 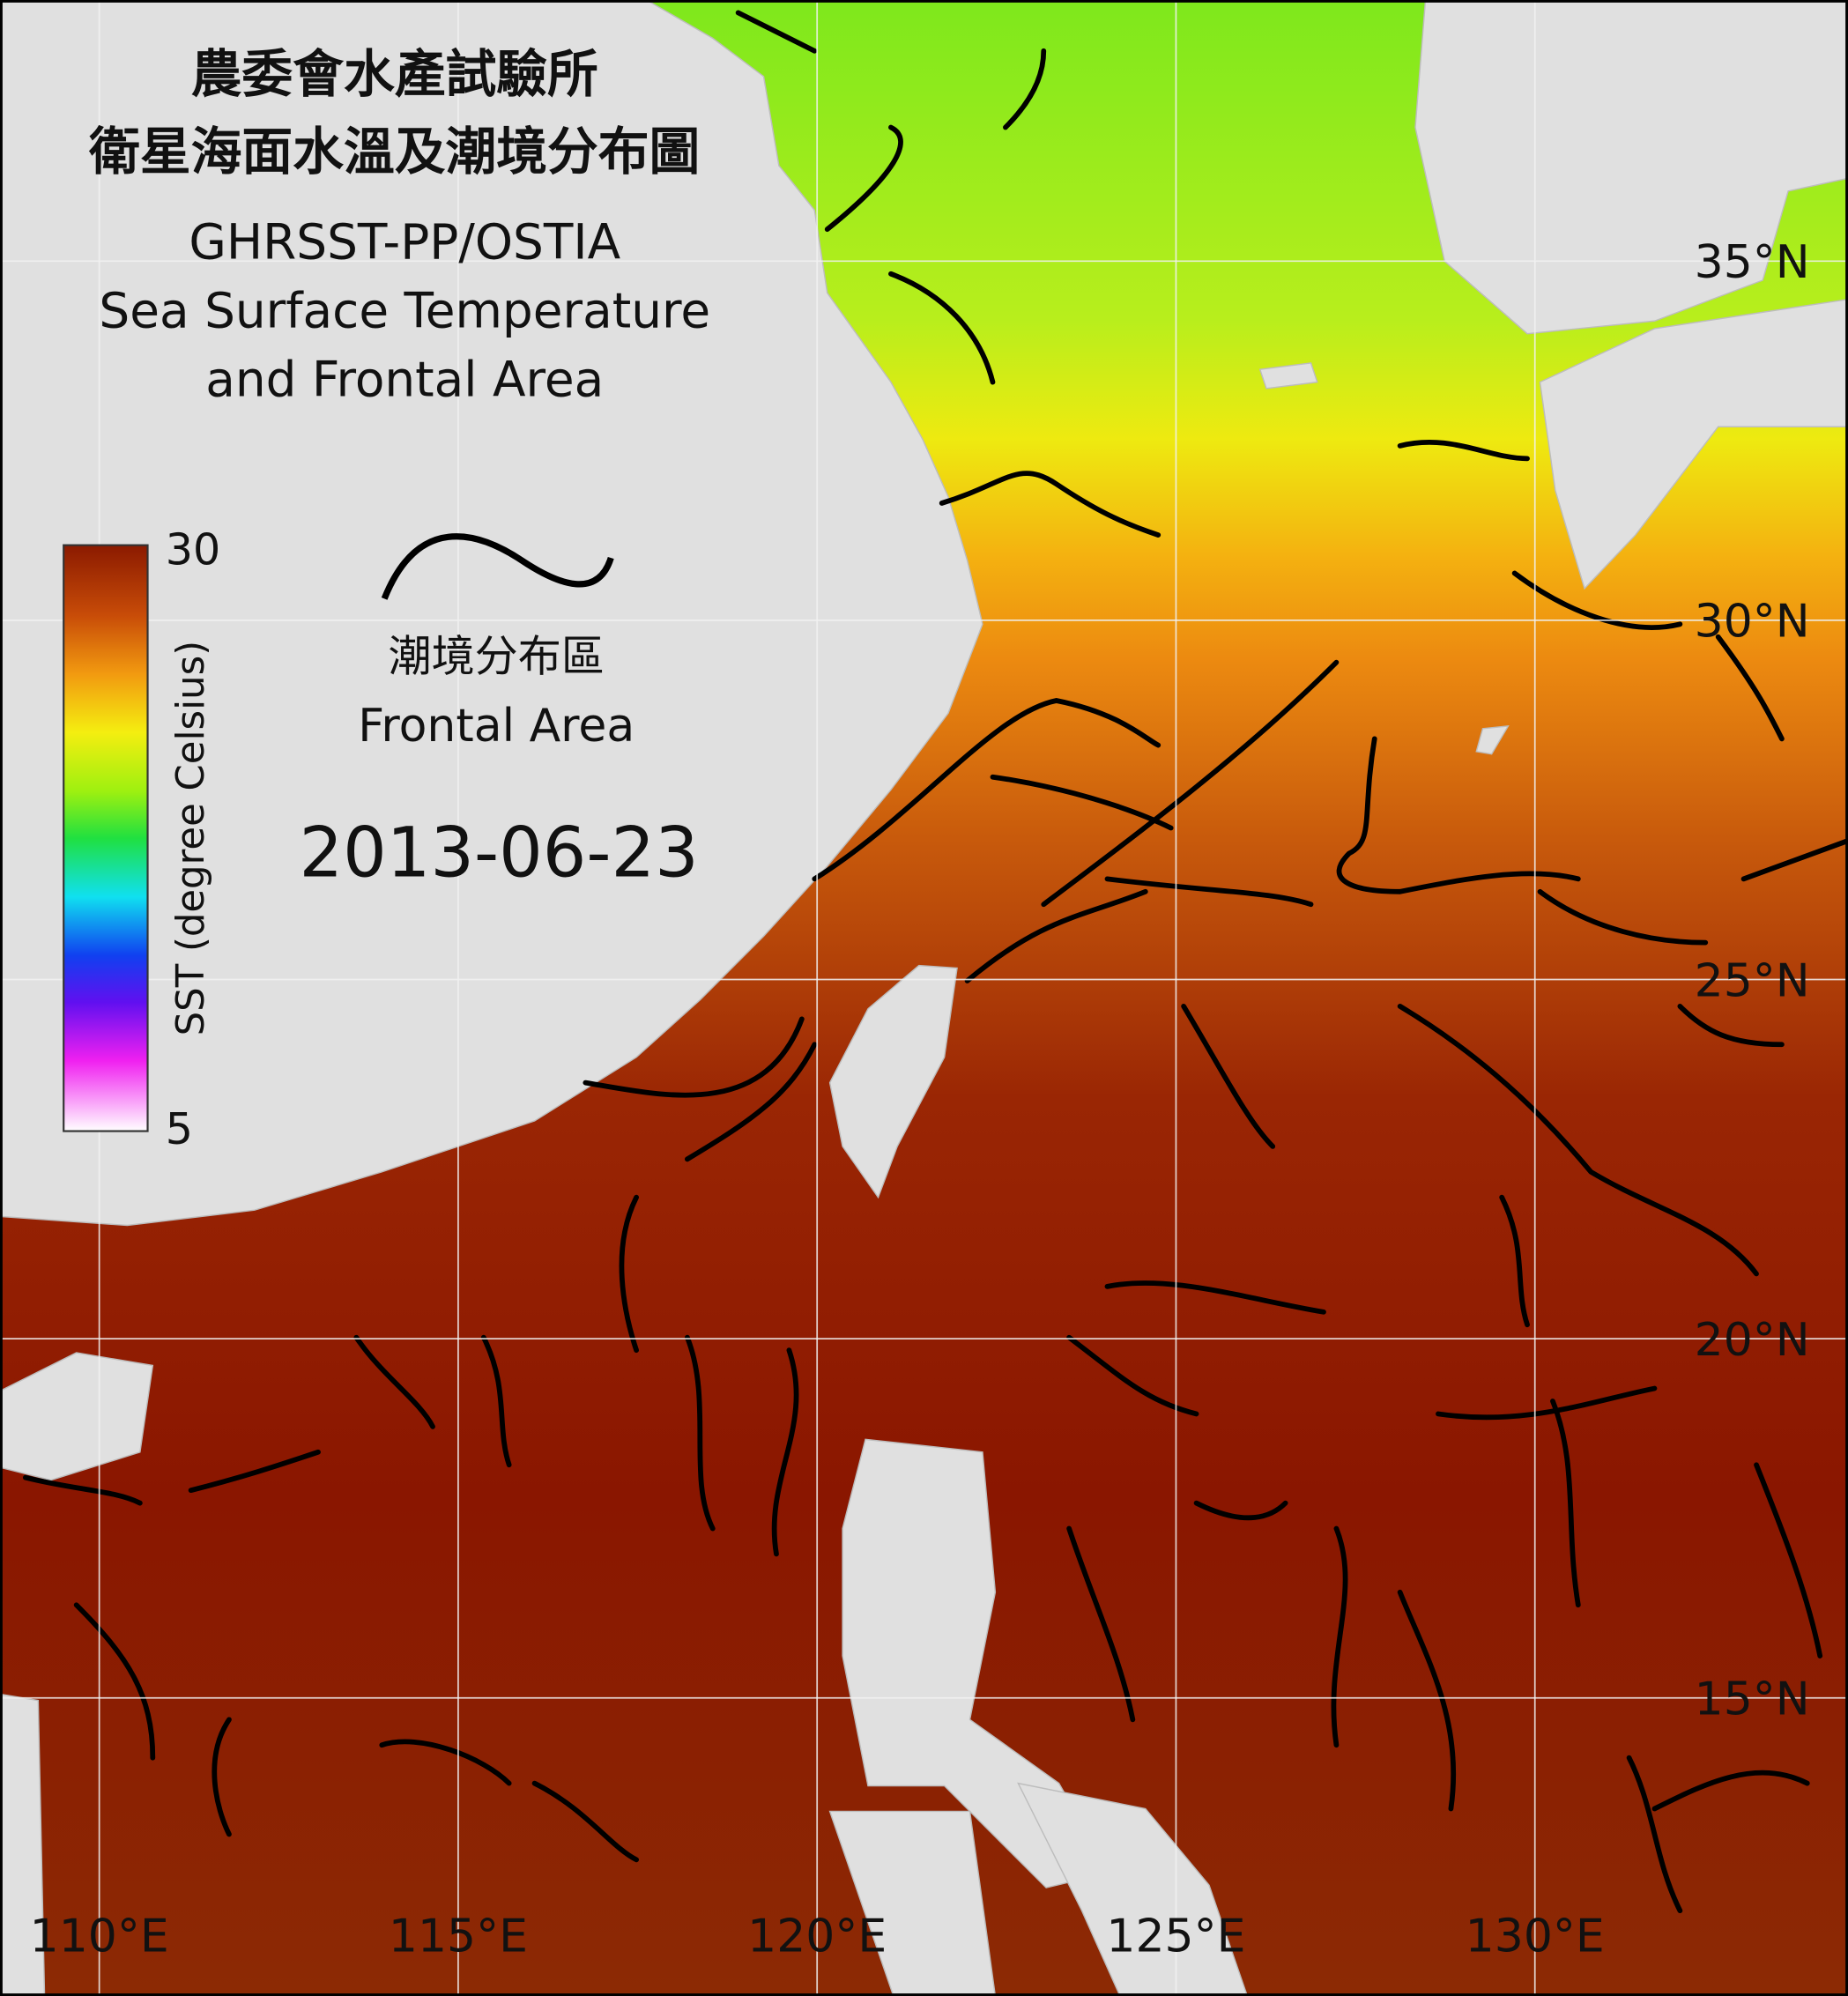 I want to click on lon-label: 130°E, so click(x=1535, y=1936).